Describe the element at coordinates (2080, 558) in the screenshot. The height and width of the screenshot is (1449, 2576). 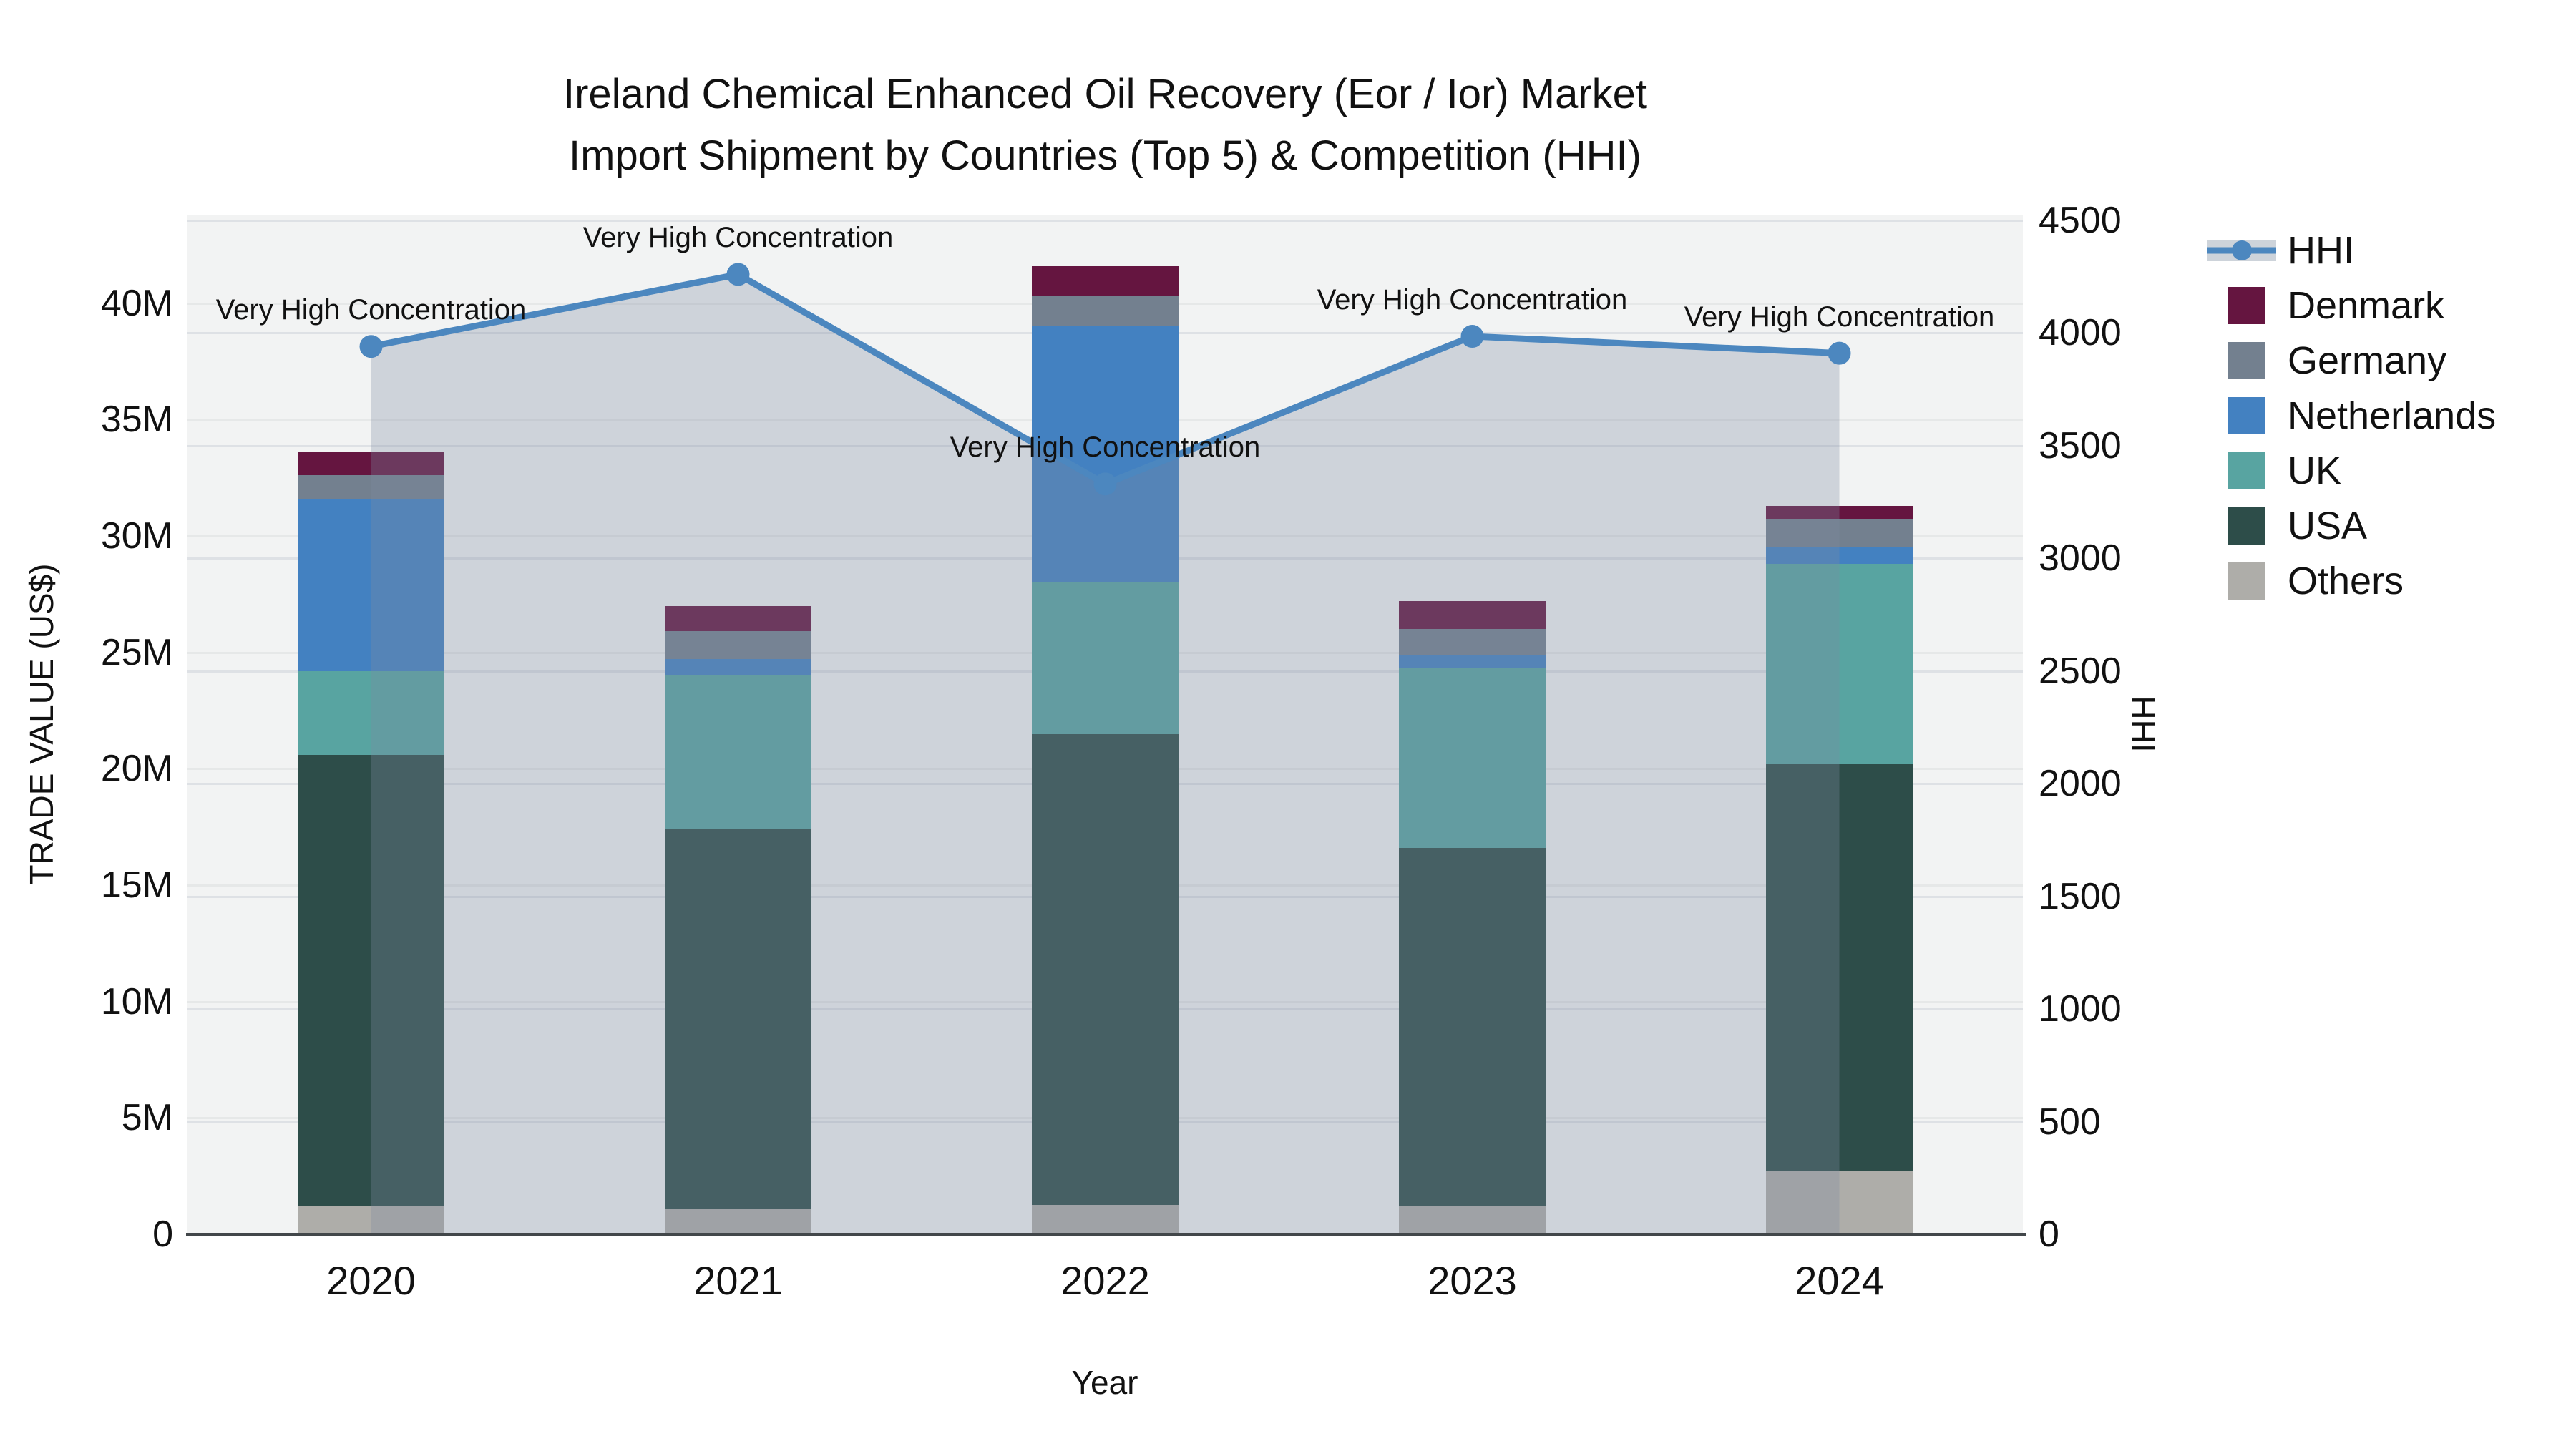
I see `y-right-tick-3000: 3000` at that location.